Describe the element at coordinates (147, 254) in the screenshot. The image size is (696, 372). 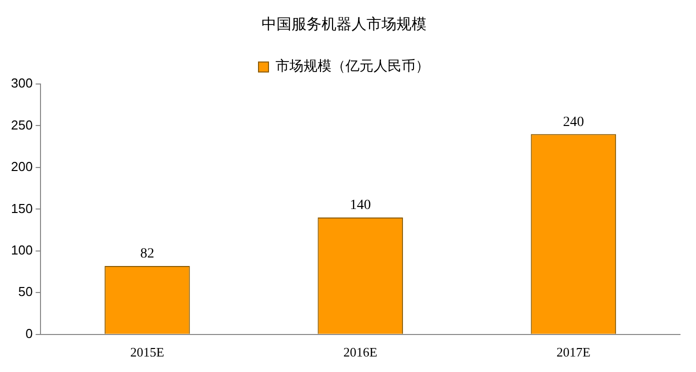
I see `data-label: 82` at that location.